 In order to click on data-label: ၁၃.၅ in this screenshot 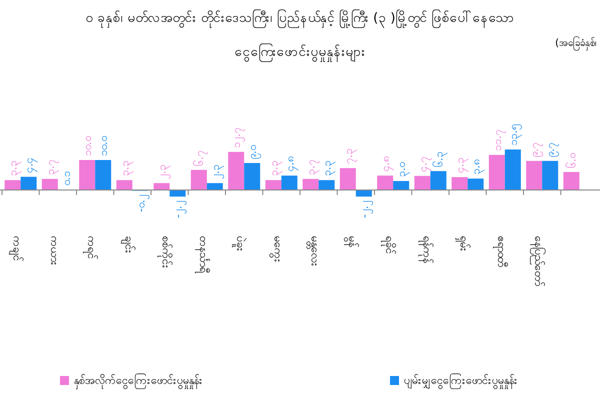, I will do `click(514, 135)`.